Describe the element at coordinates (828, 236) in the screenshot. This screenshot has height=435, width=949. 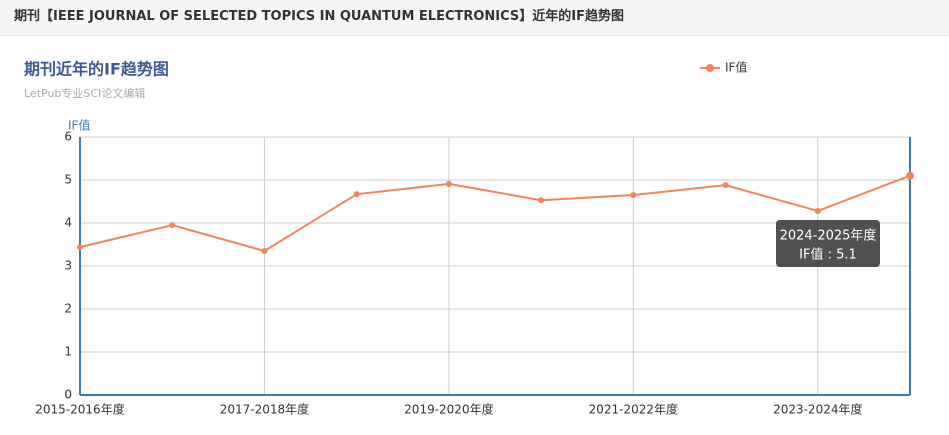
I see `tooltip-title: 2024-2025年度` at that location.